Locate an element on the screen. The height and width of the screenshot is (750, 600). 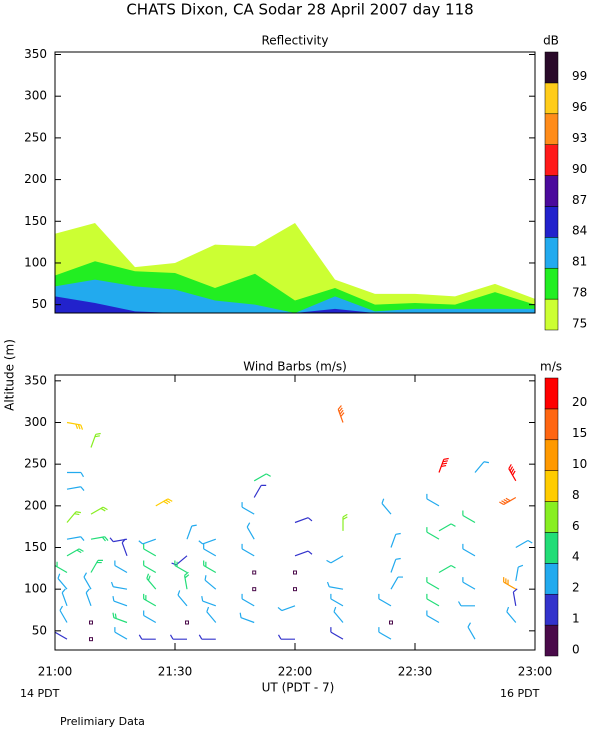
colorbar-label: 10 is located at coordinates (579, 464).